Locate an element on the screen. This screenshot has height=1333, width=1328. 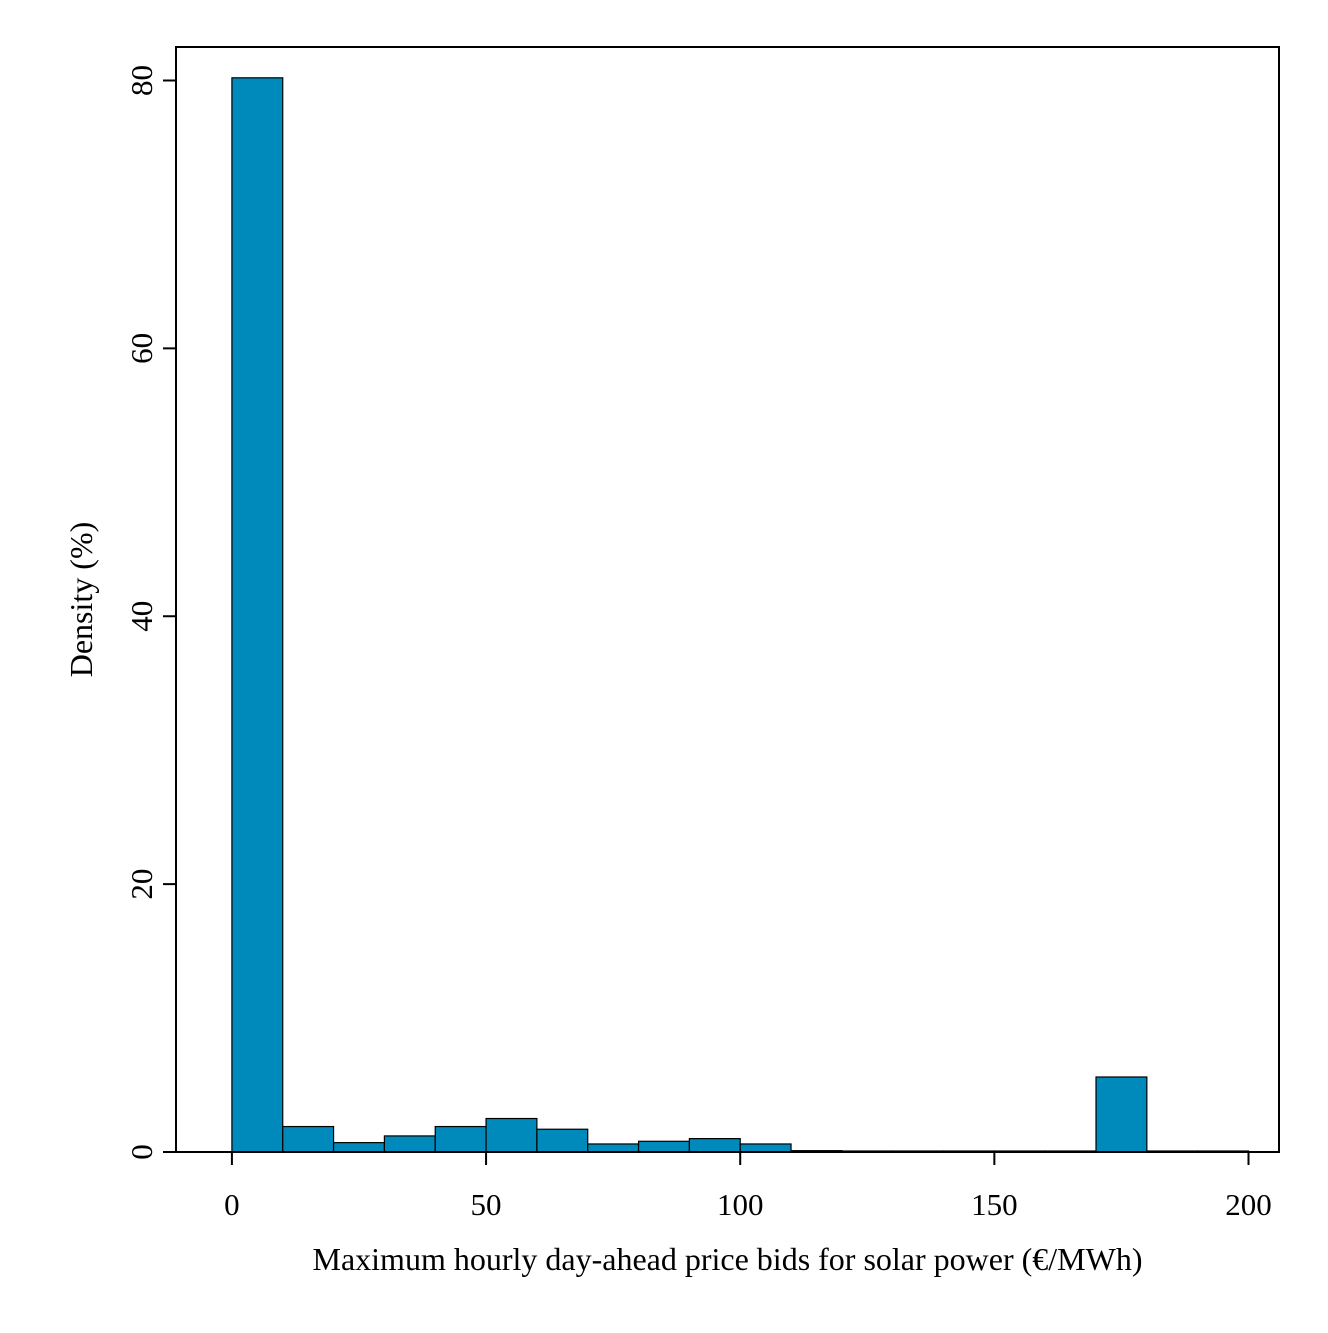
y-tick-label: 20 is located at coordinates (141, 884).